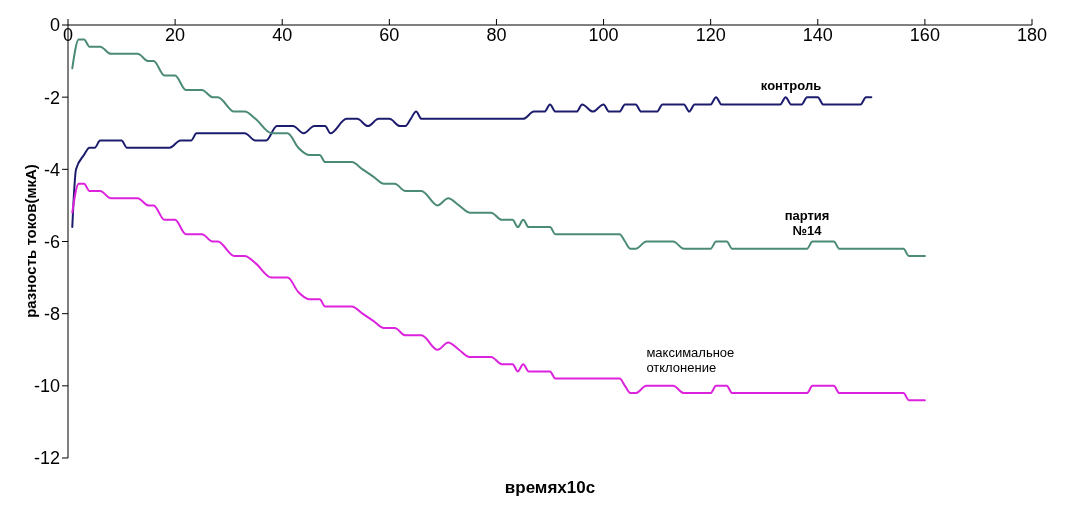 This screenshot has width=1070, height=506. I want to click on x-axis-title: времях10с, so click(550, 488).